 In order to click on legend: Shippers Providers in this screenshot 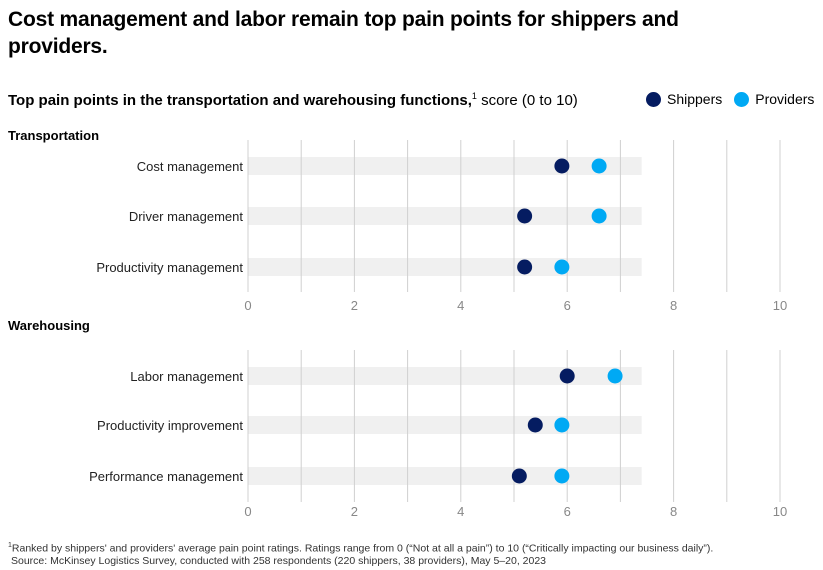, I will do `click(734, 99)`.